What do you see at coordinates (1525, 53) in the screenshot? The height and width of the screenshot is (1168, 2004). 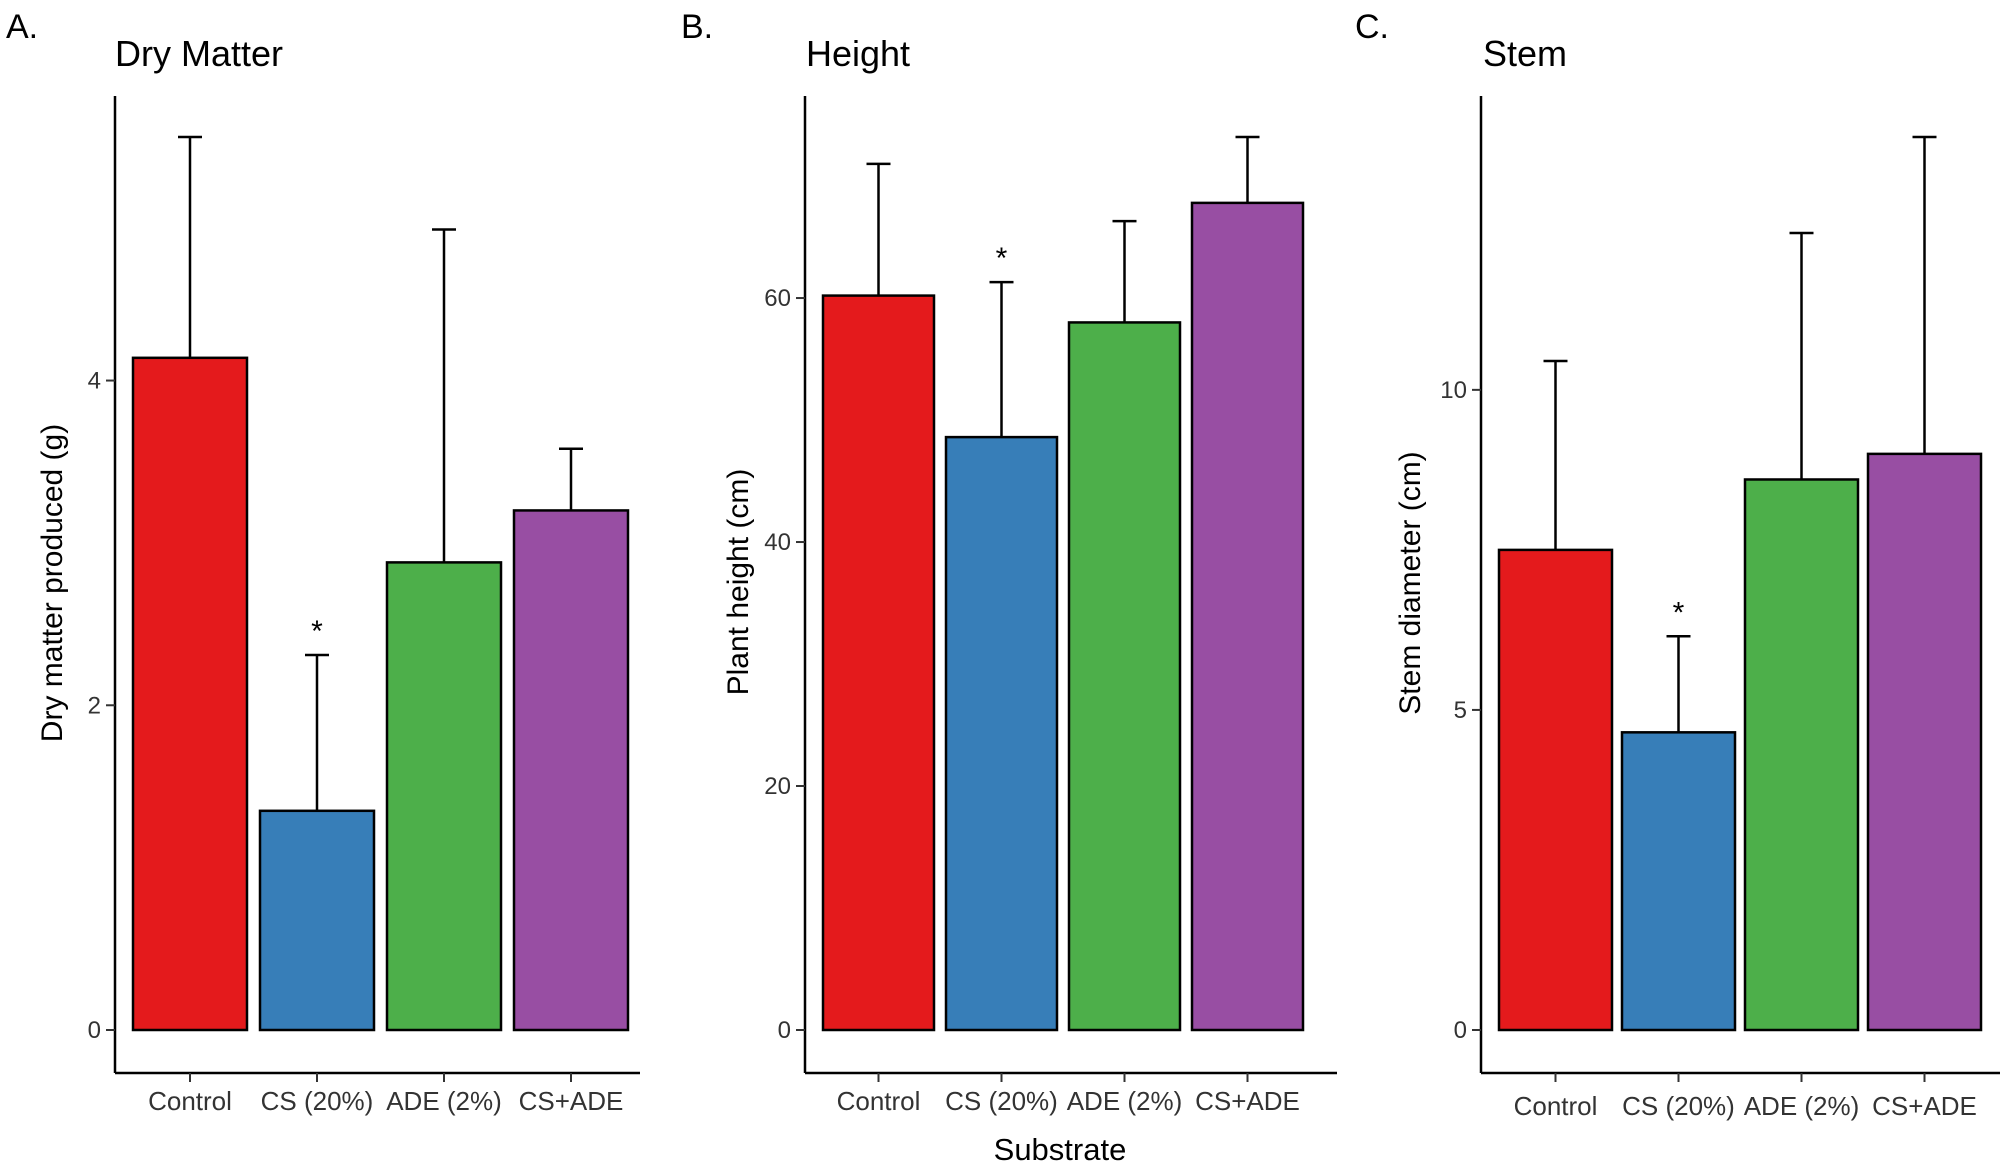 I see `panel-title: Stem` at bounding box center [1525, 53].